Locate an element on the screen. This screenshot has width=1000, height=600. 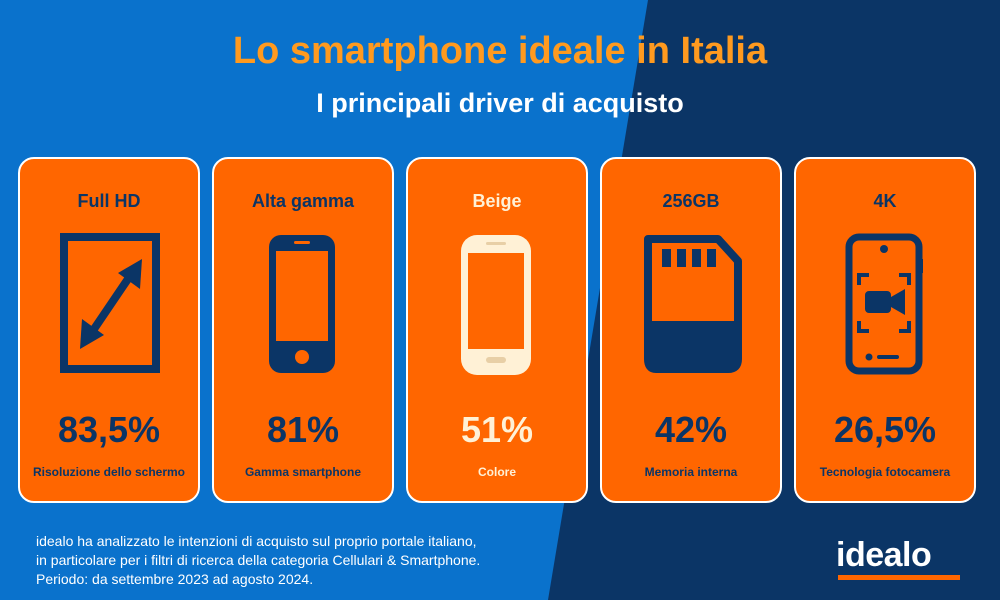
idealo-logo: idealo is located at coordinates (902, 559).